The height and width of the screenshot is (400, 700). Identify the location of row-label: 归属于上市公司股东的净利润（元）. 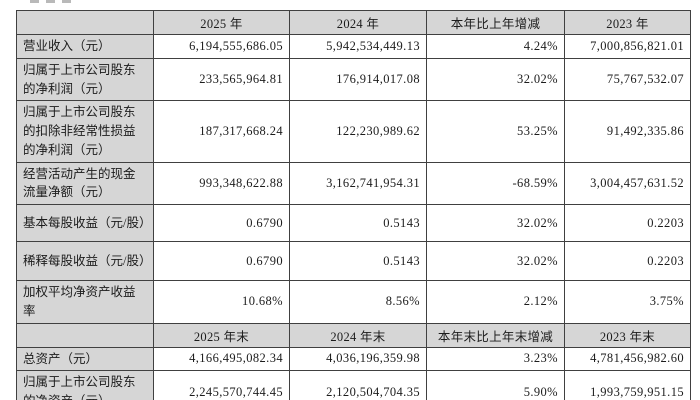
(85, 79).